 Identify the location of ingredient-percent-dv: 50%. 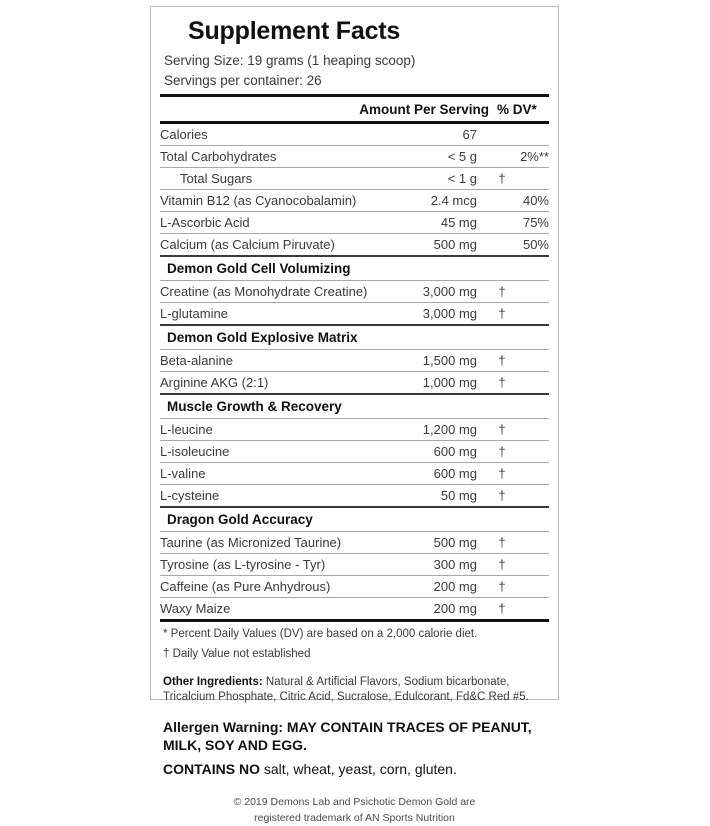
(513, 244).